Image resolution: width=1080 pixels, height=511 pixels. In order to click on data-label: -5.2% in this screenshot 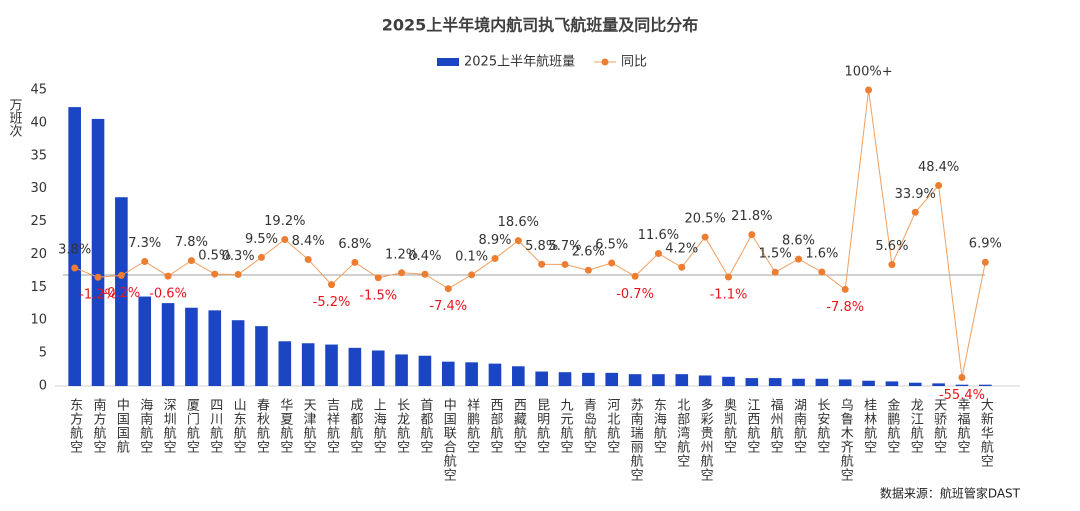, I will do `click(332, 302)`.